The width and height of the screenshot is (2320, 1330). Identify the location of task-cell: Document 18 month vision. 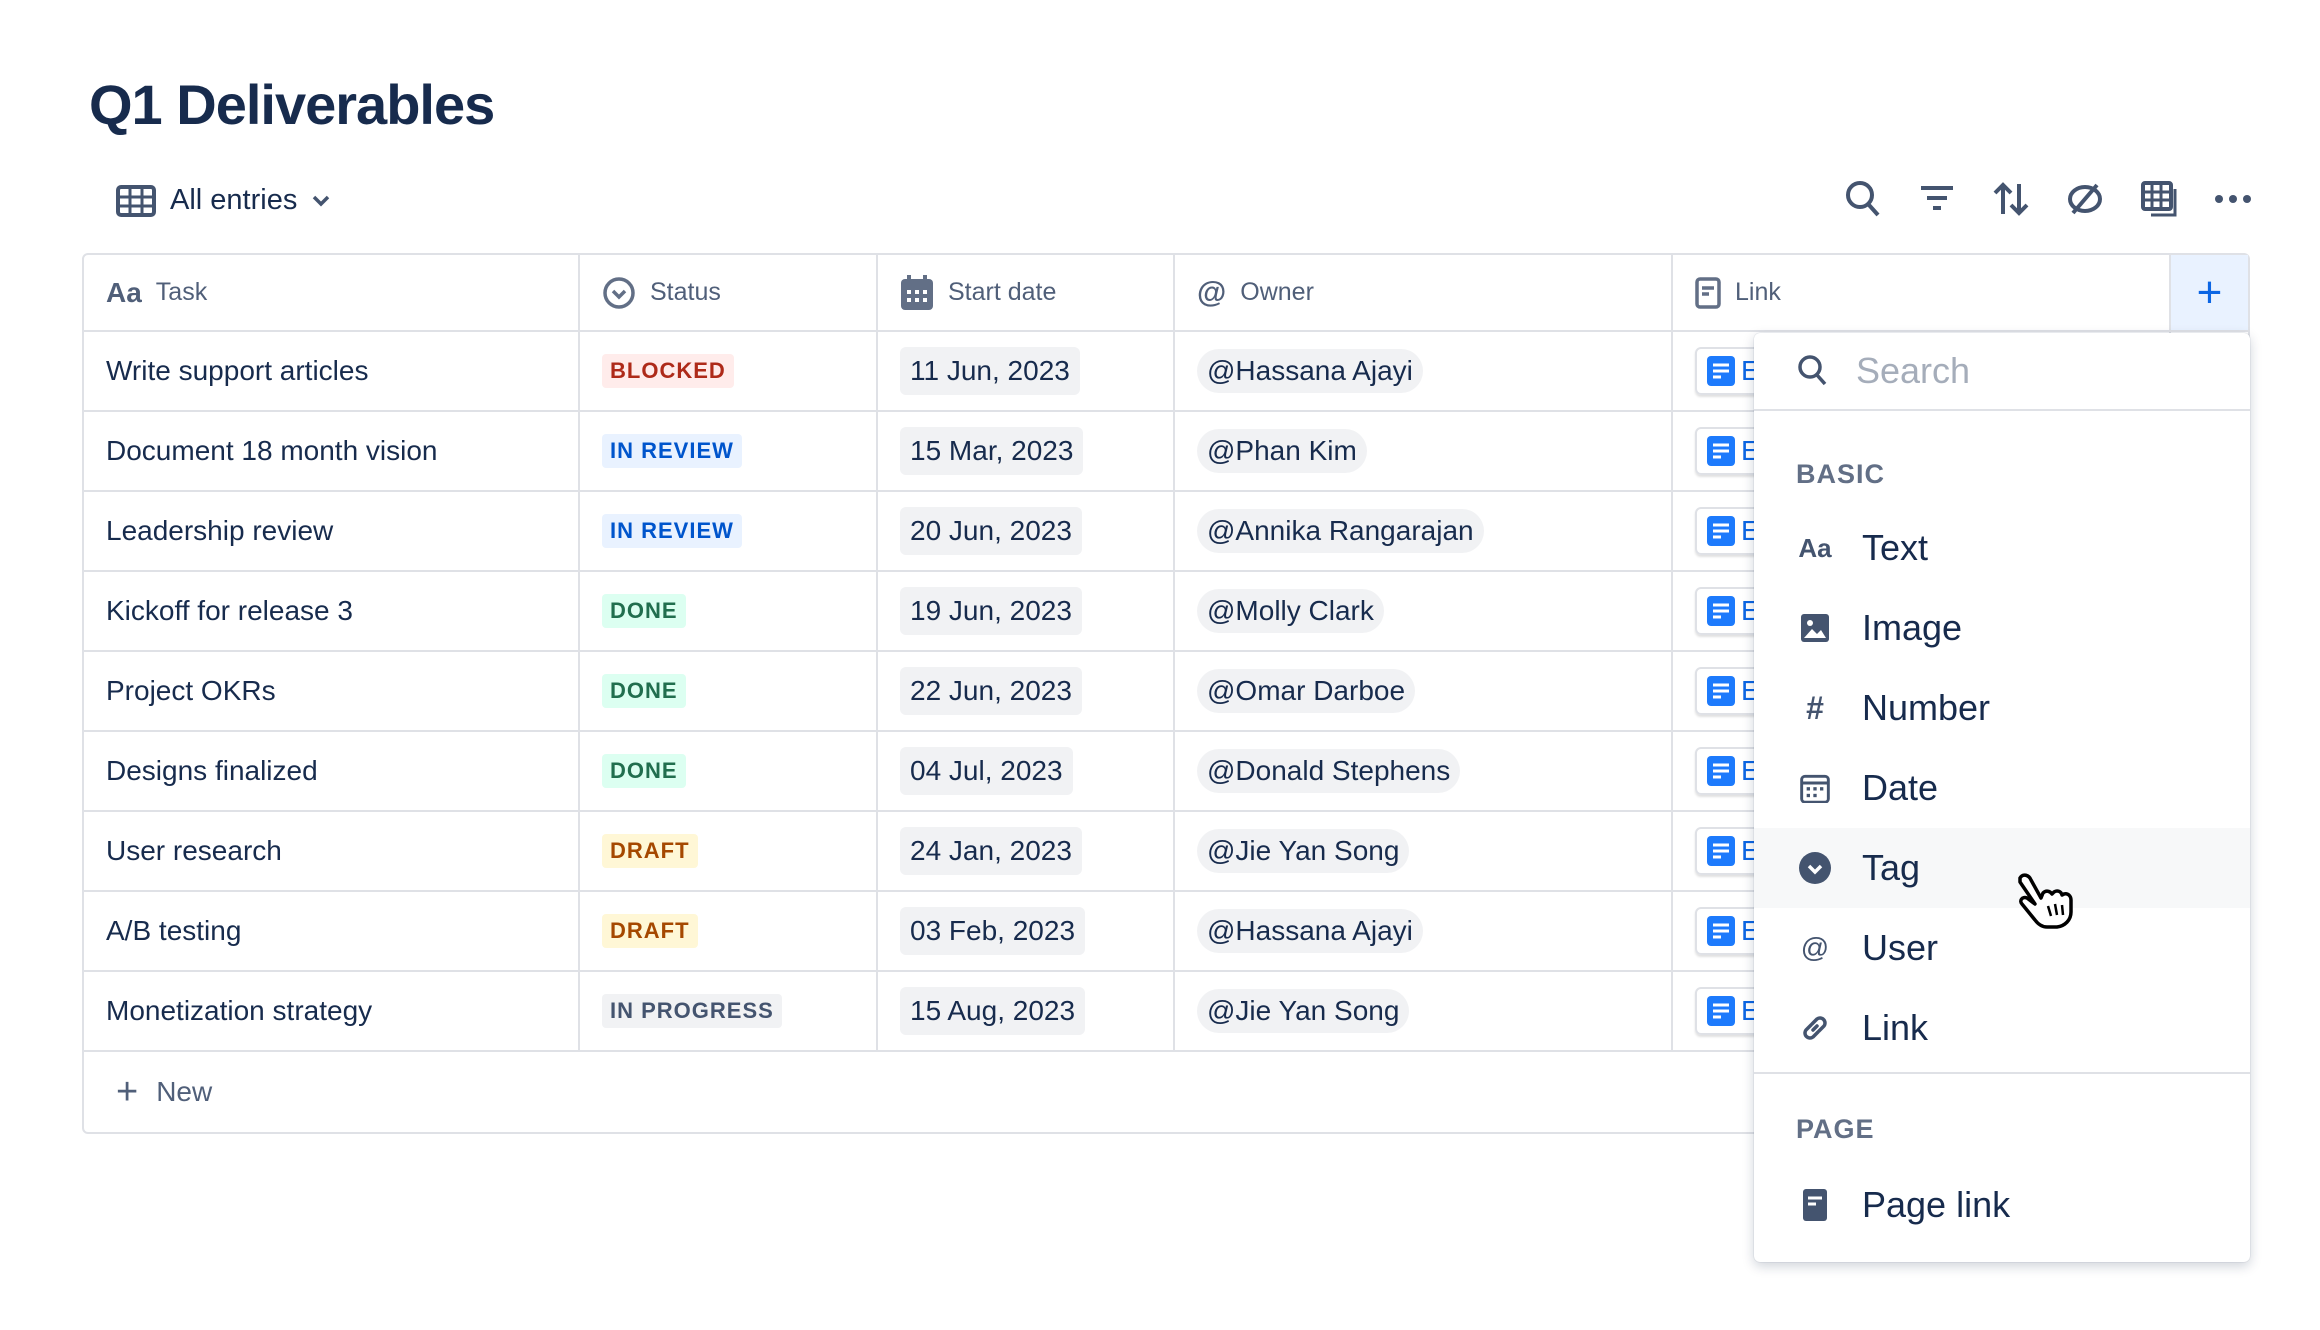
(332, 451).